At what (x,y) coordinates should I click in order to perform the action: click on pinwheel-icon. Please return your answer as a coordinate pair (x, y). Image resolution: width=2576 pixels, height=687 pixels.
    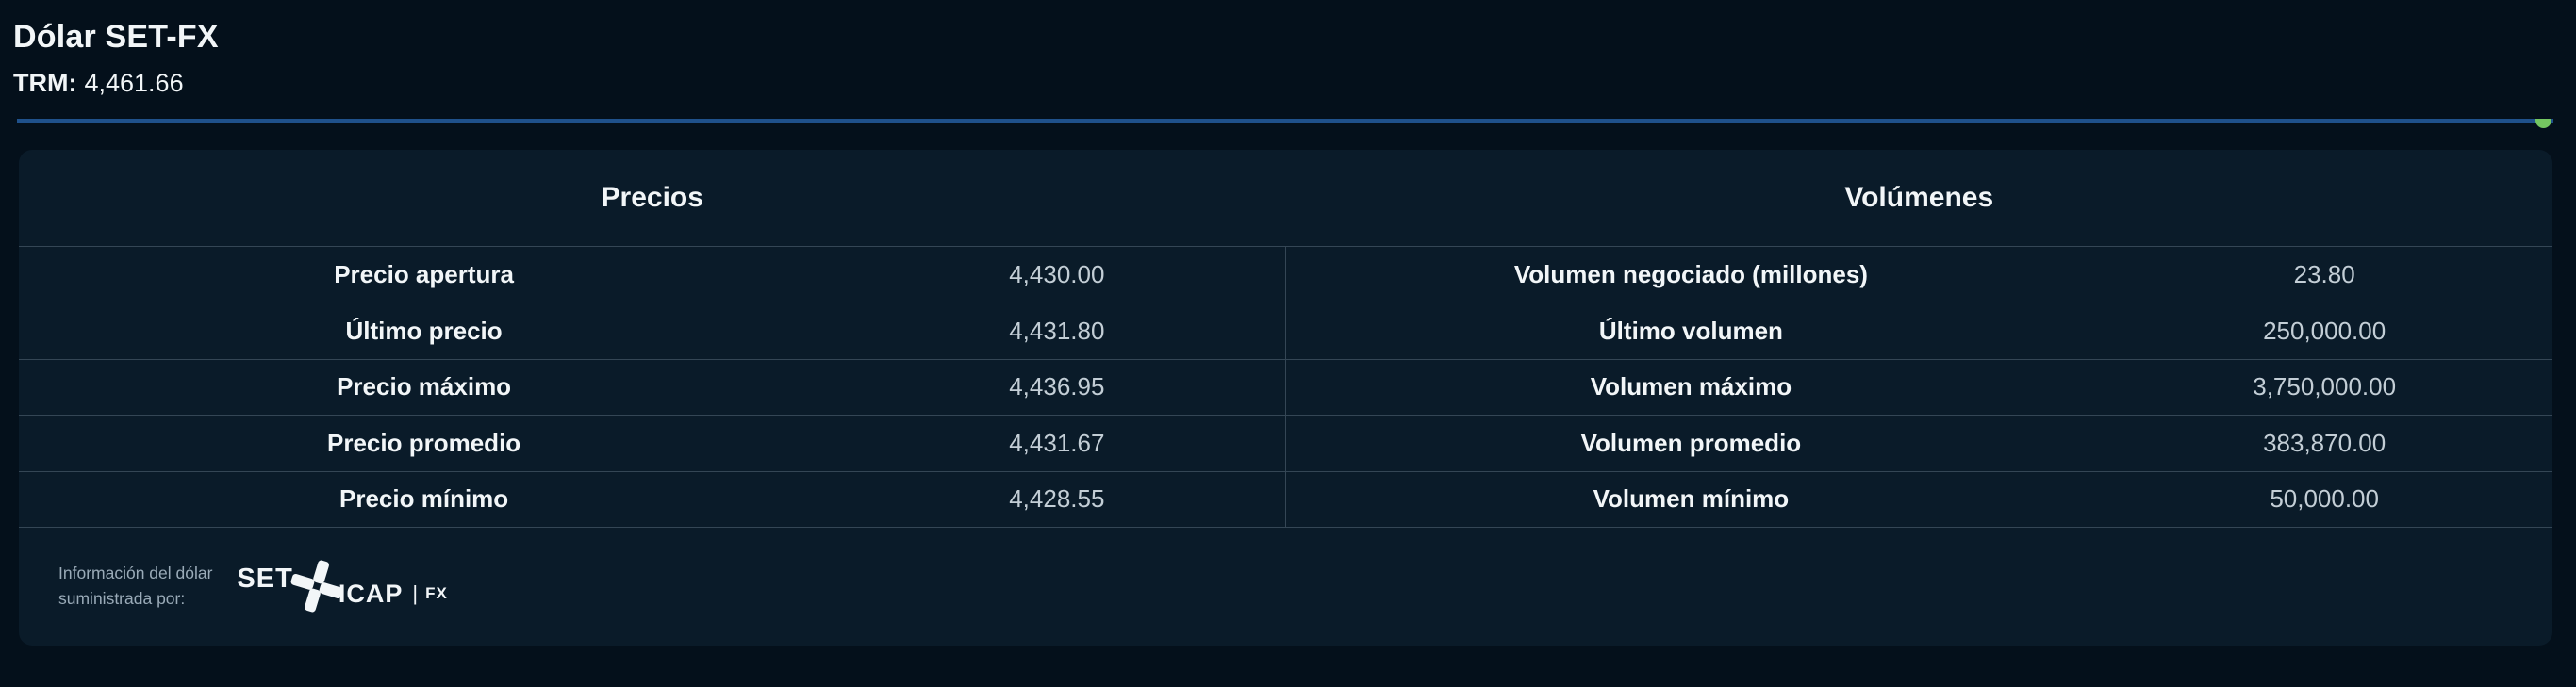
    Looking at the image, I should click on (316, 587).